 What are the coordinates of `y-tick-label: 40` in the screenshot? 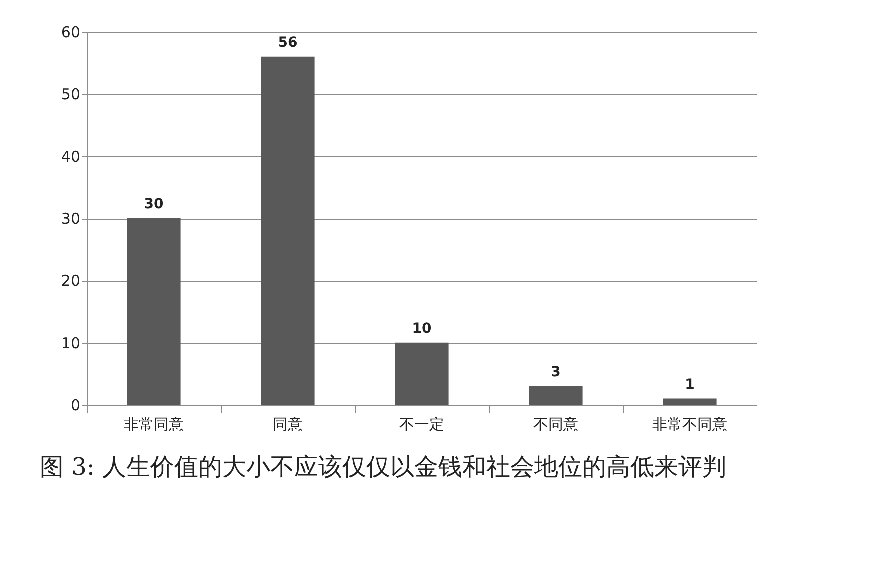 It's located at (70, 157).